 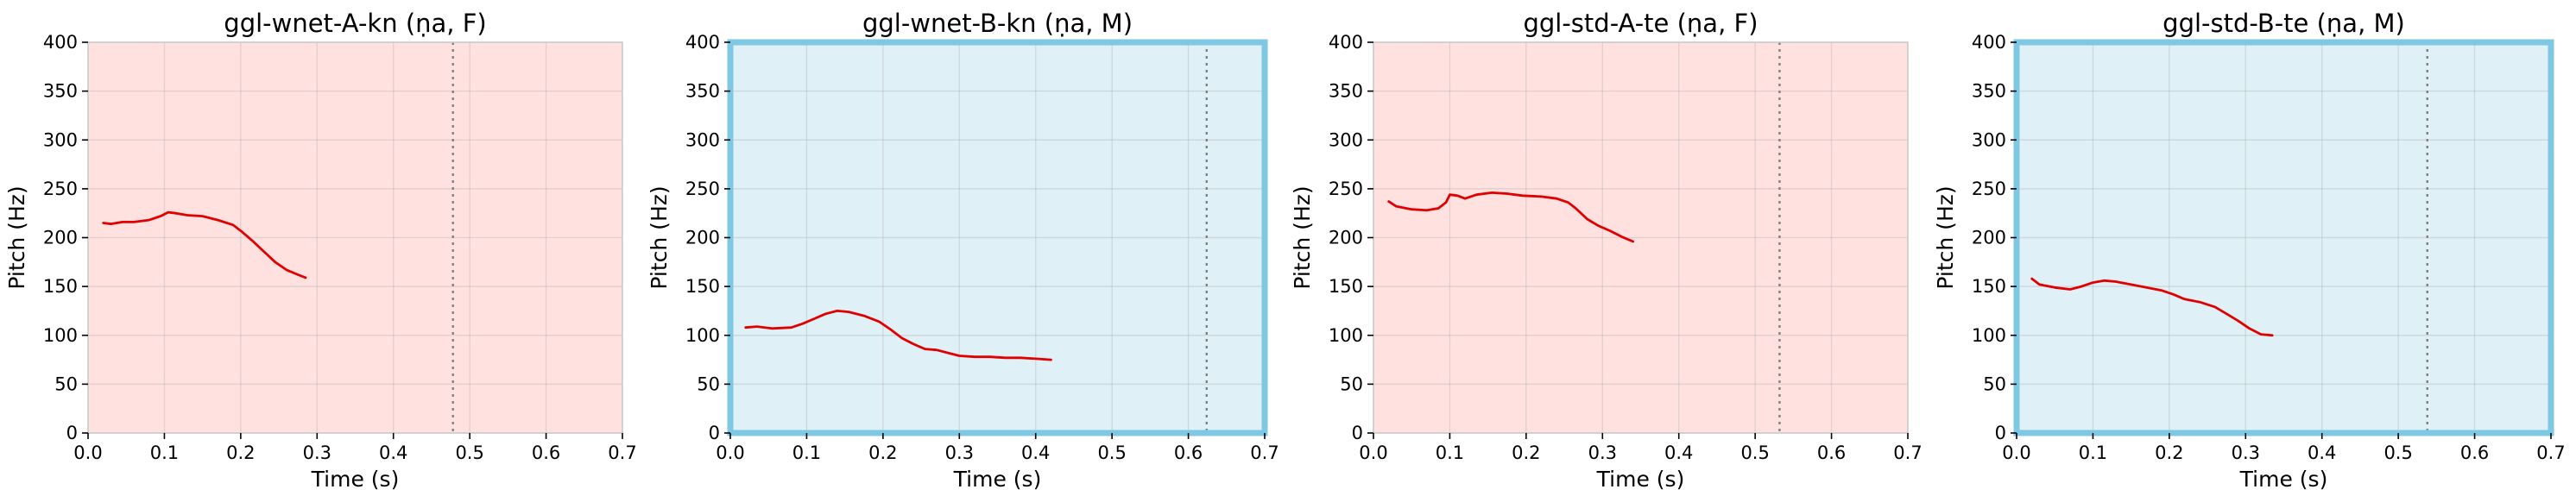 I want to click on chart-title: ggl-wnet-A-kn (ṇa, F), so click(x=355, y=23).